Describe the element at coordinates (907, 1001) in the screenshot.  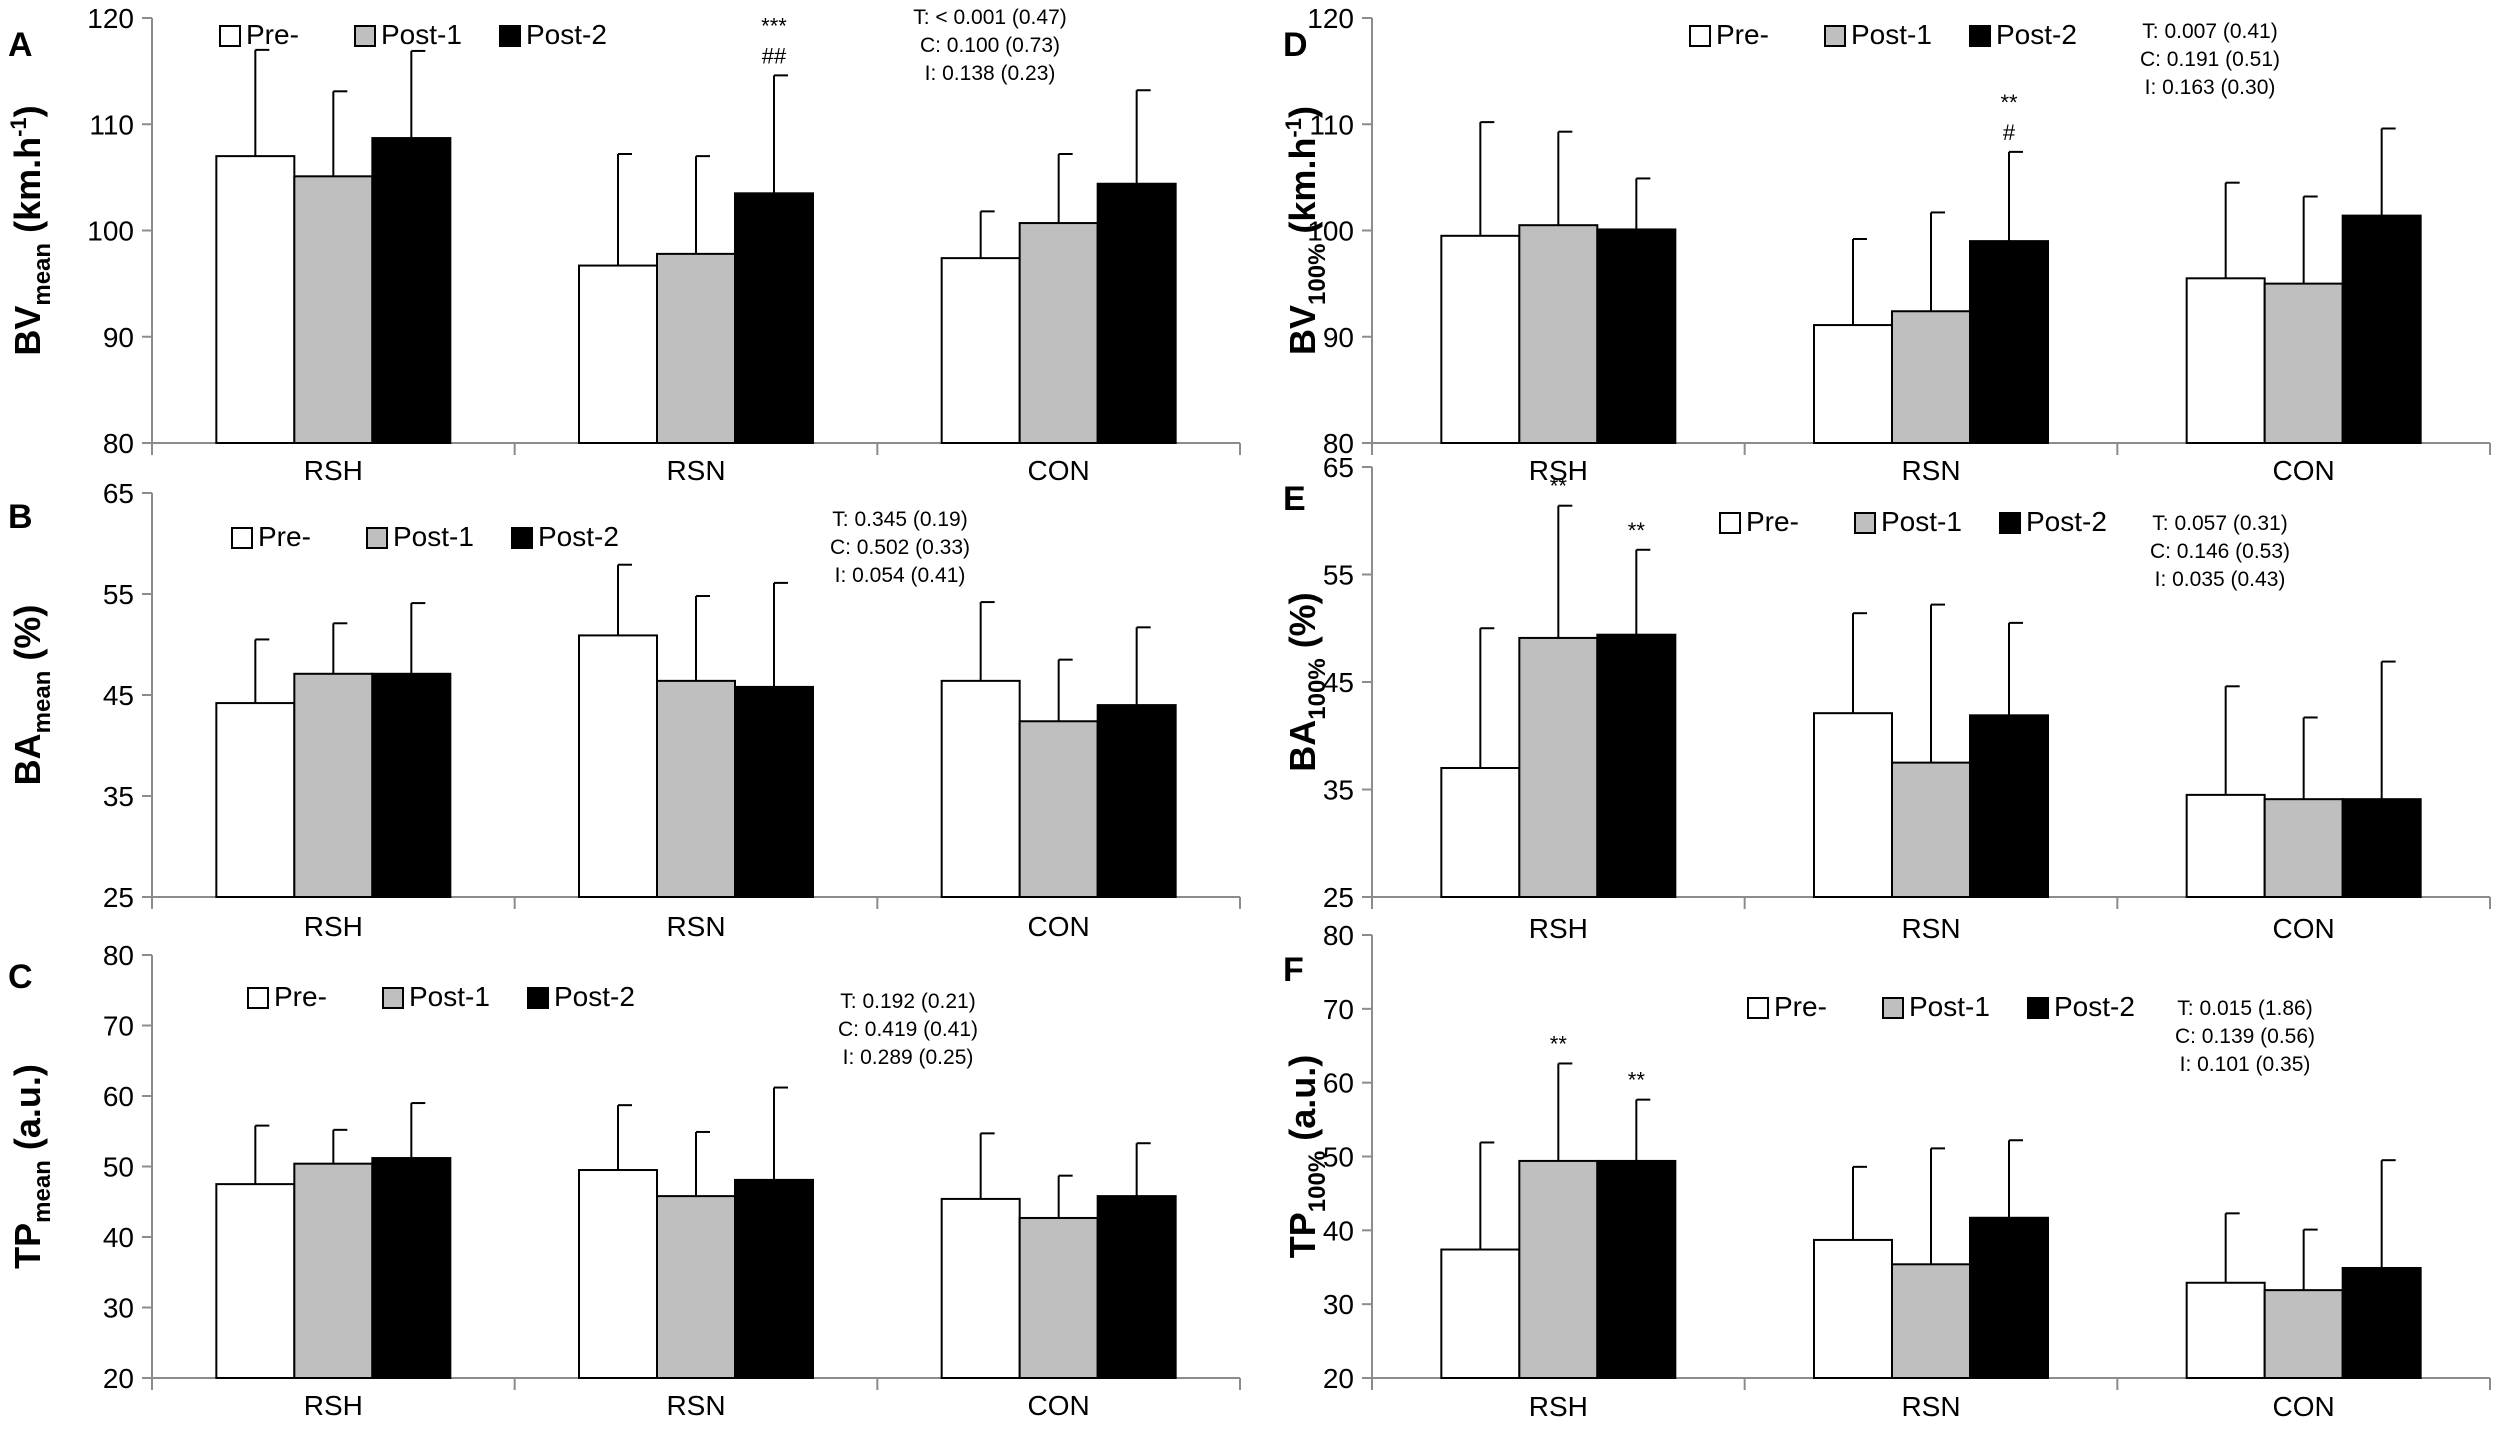
I see `stats-line: T: 0.192 (0.21)` at that location.